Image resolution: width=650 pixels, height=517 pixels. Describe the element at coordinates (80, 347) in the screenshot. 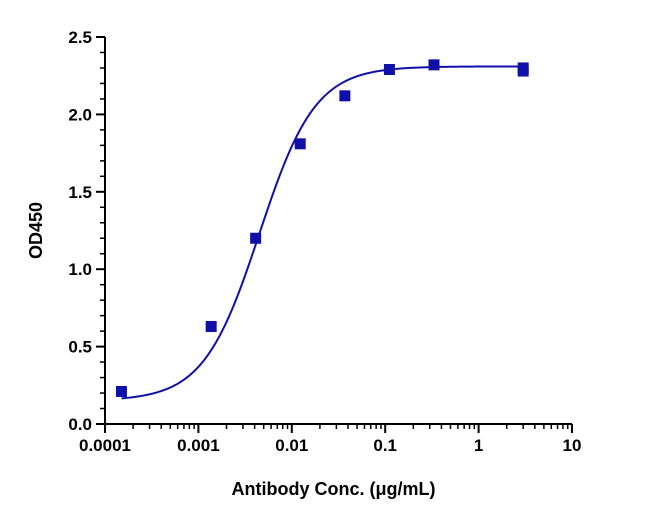

I see `y-tick-label: 0.5` at that location.